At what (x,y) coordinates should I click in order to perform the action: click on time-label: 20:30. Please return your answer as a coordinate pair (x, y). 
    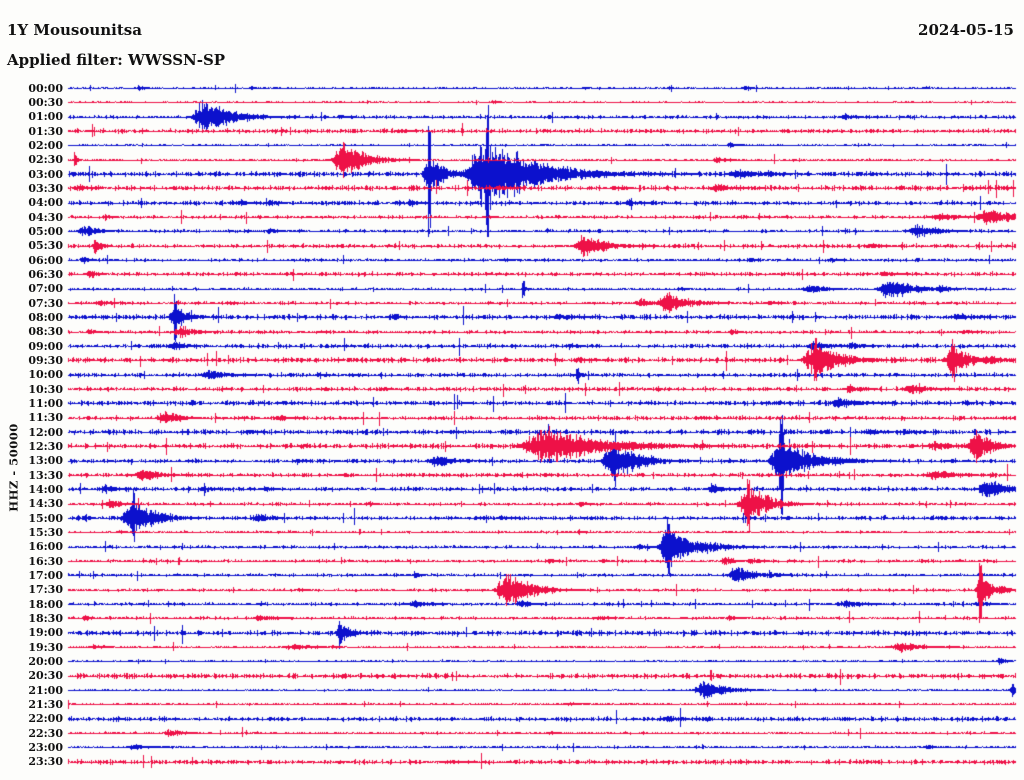
    Looking at the image, I should click on (45, 676).